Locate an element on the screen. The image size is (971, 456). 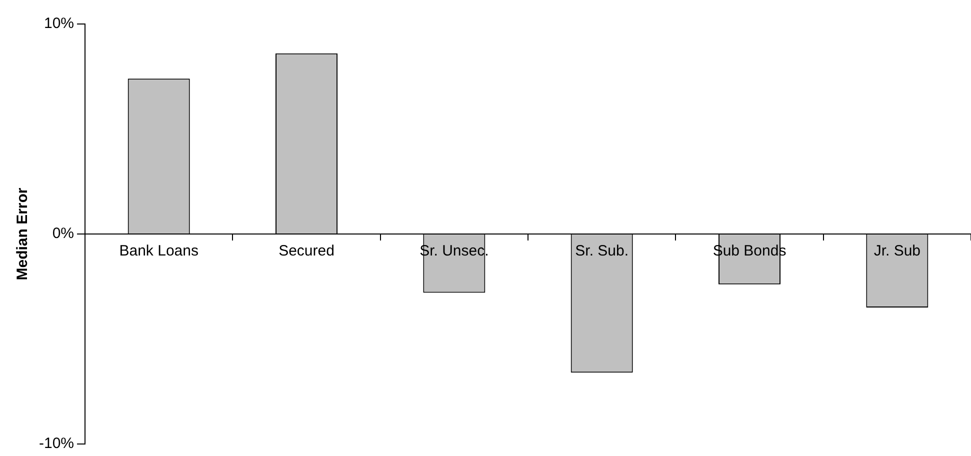
x-tick-label: Bank Loans is located at coordinates (158, 251).